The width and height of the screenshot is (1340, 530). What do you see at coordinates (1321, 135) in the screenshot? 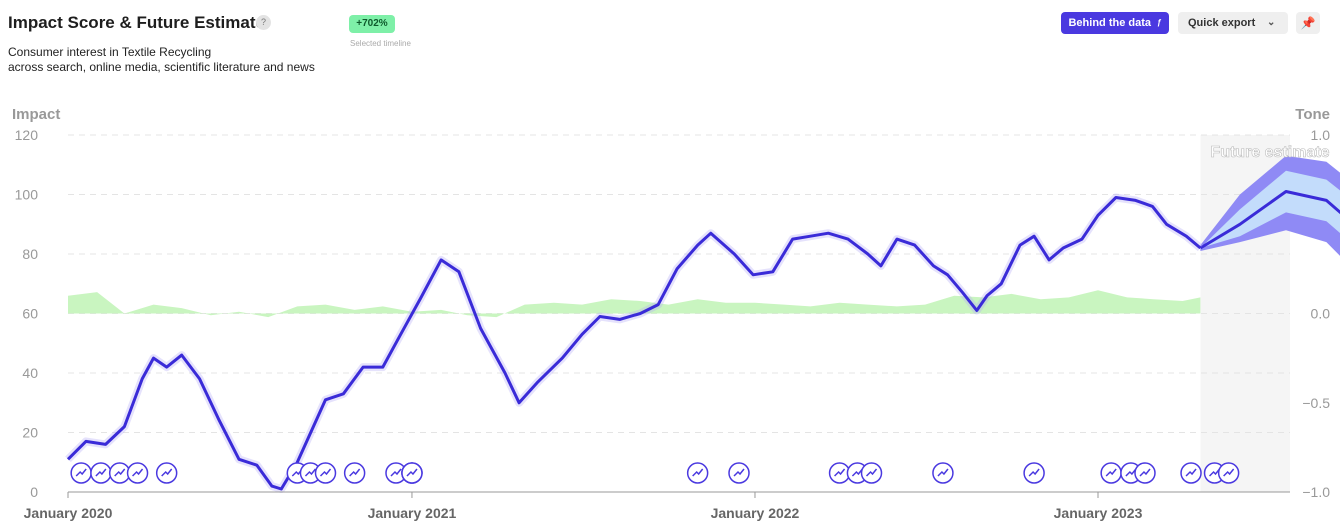
I see `right-tick-label: 1.0` at bounding box center [1321, 135].